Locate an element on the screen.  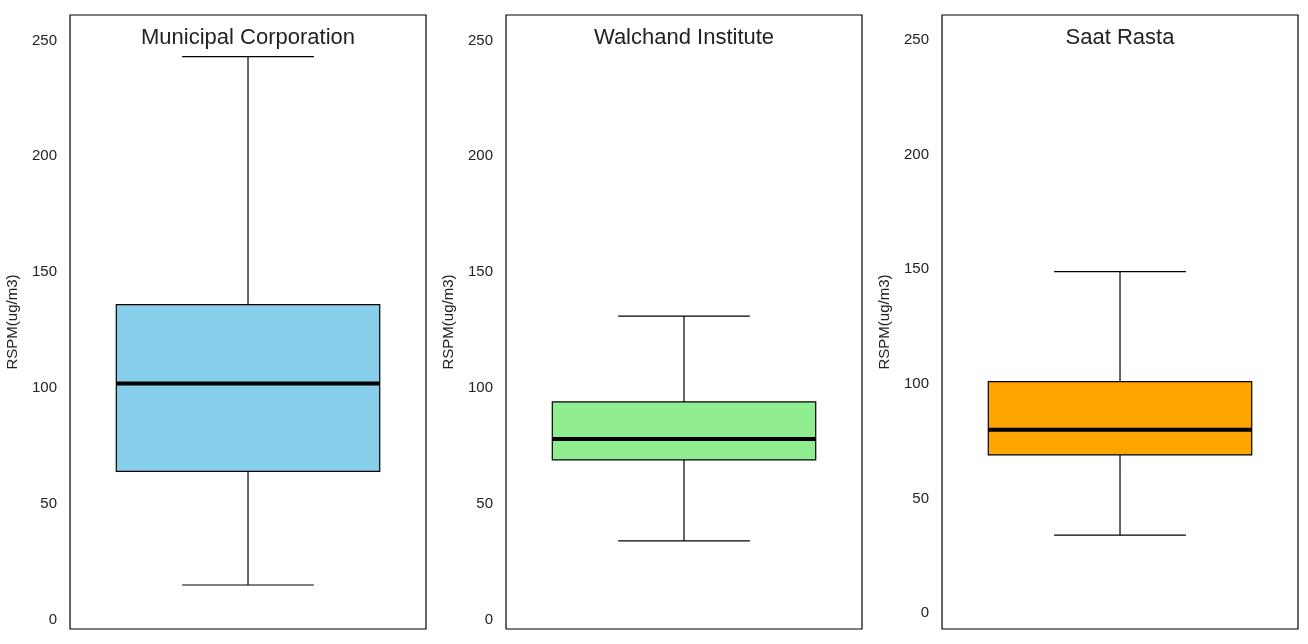
chart-title: Saat Rasta is located at coordinates (1120, 37).